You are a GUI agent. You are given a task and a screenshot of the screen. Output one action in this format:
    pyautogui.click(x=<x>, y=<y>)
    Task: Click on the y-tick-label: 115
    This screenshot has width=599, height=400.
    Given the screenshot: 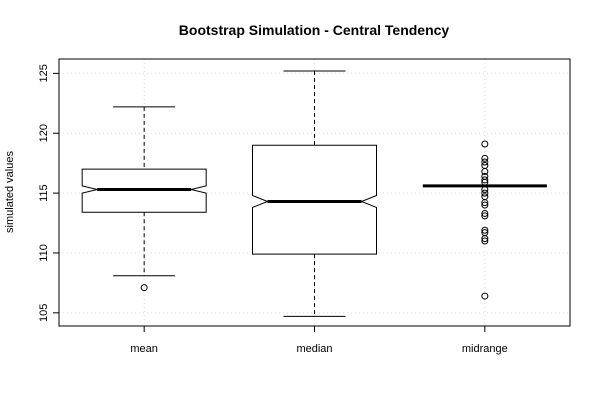 What is the action you would take?
    pyautogui.click(x=44, y=193)
    